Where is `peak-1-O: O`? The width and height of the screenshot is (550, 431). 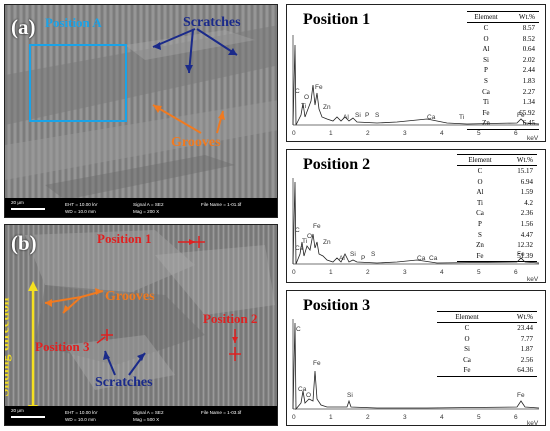
peak-1-O: O is located at coordinates (306, 97).